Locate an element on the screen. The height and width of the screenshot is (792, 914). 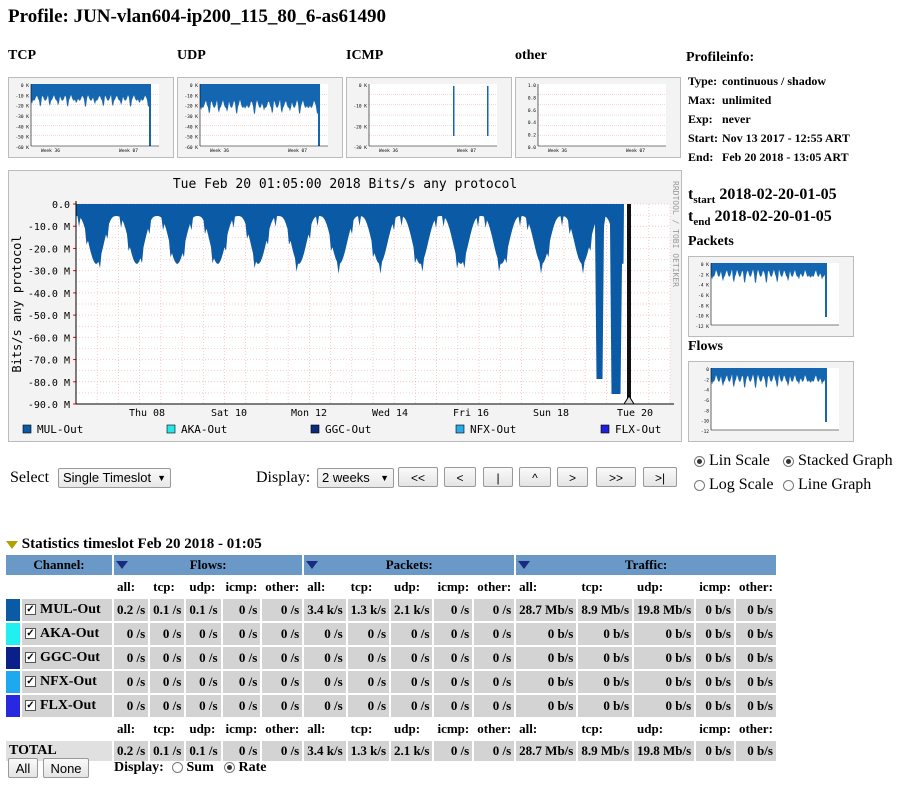
tstart-value: 2018-02-20-01-05 is located at coordinates (778, 194).